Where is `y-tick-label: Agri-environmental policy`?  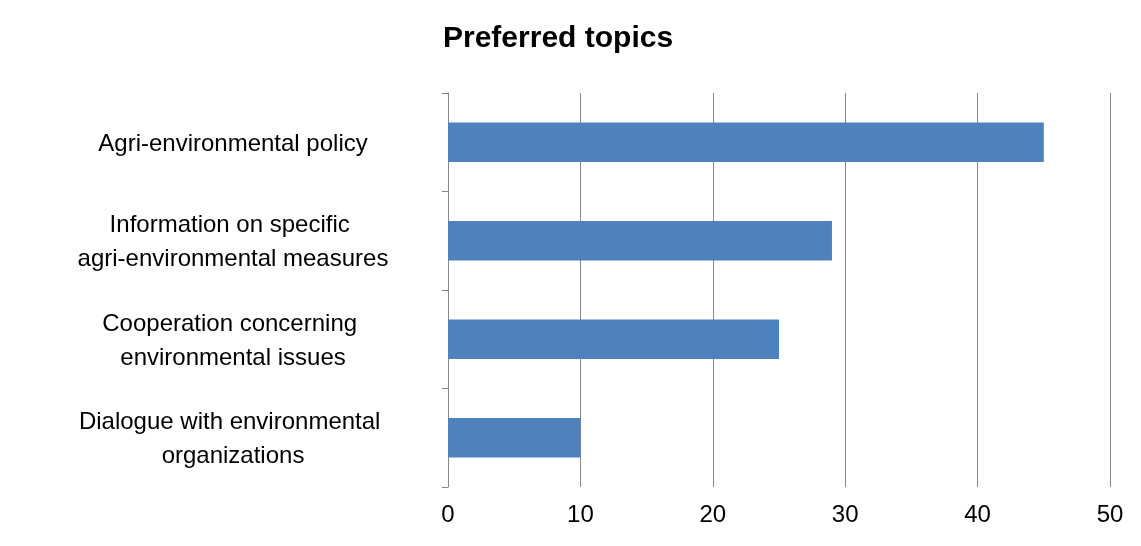 y-tick-label: Agri-environmental policy is located at coordinates (233, 142).